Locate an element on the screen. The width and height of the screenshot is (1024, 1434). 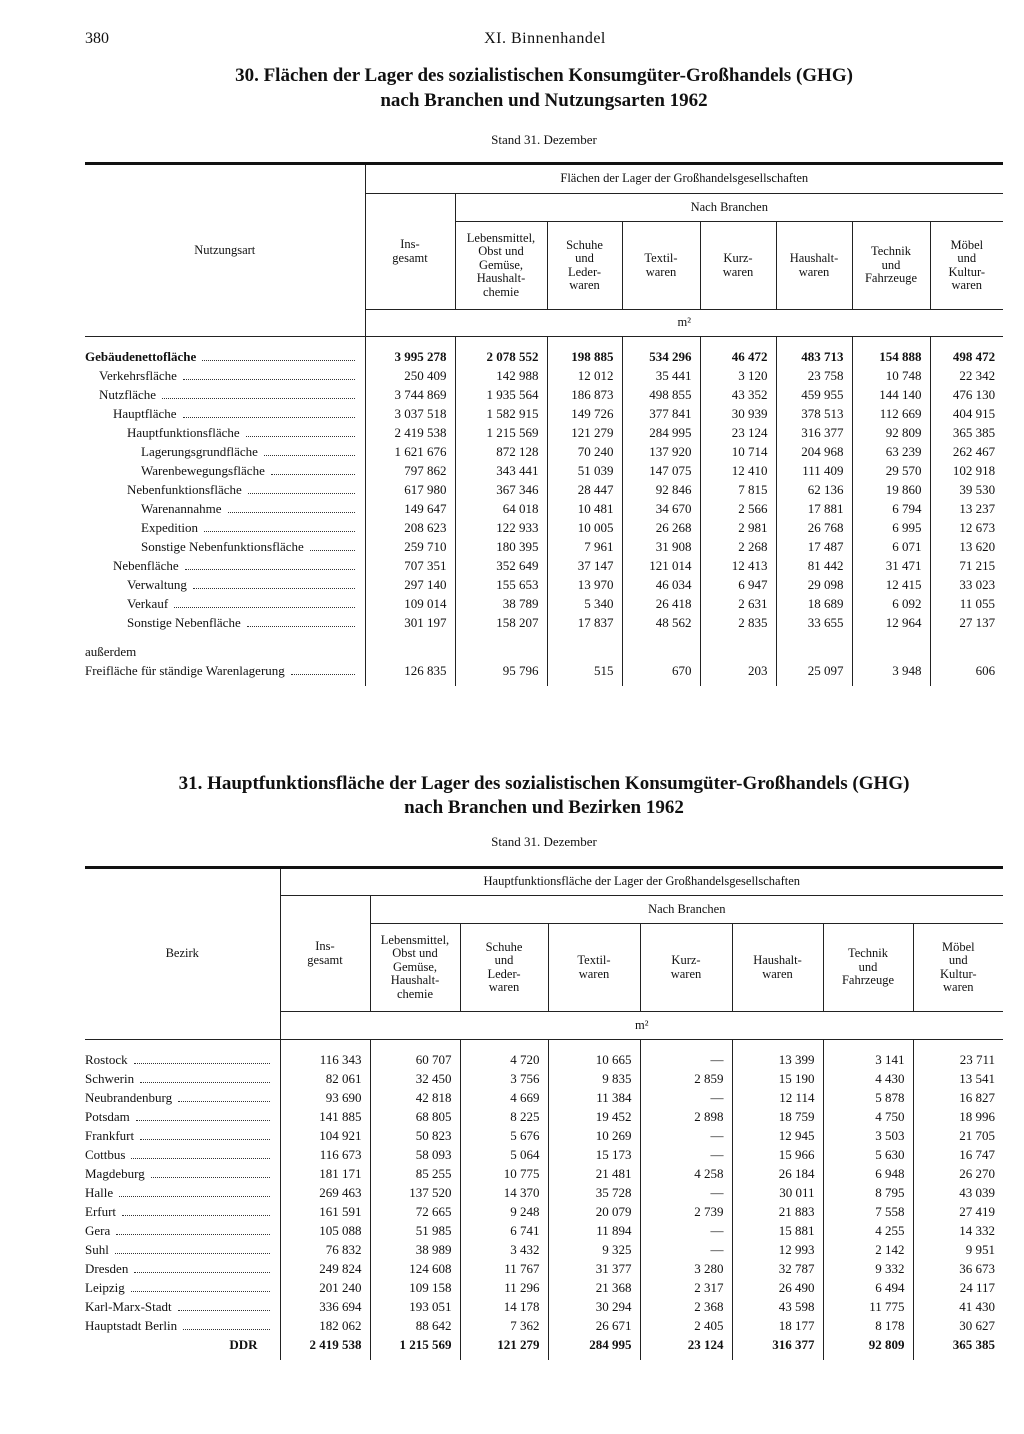
row-label: Hauptfläche is located at coordinates (225, 414).